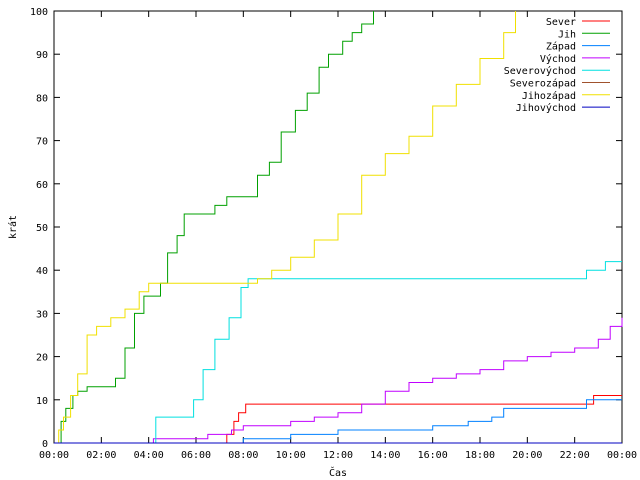  What do you see at coordinates (543, 84) in the screenshot?
I see `legend-label: Severozápad` at bounding box center [543, 84].